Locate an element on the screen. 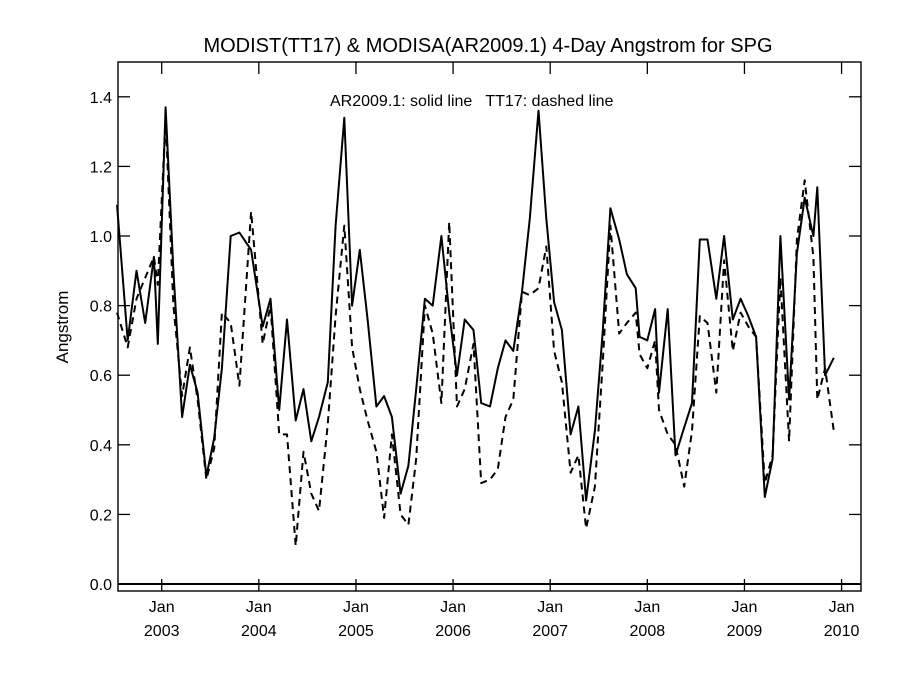  x-tick-year-label: 2005 is located at coordinates (356, 631).